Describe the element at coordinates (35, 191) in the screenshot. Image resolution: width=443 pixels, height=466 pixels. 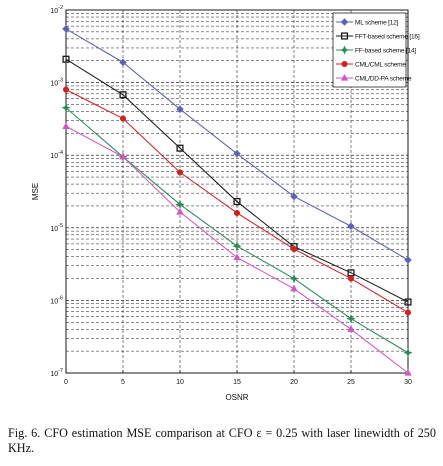
I see `y-axis-label: MSE` at that location.